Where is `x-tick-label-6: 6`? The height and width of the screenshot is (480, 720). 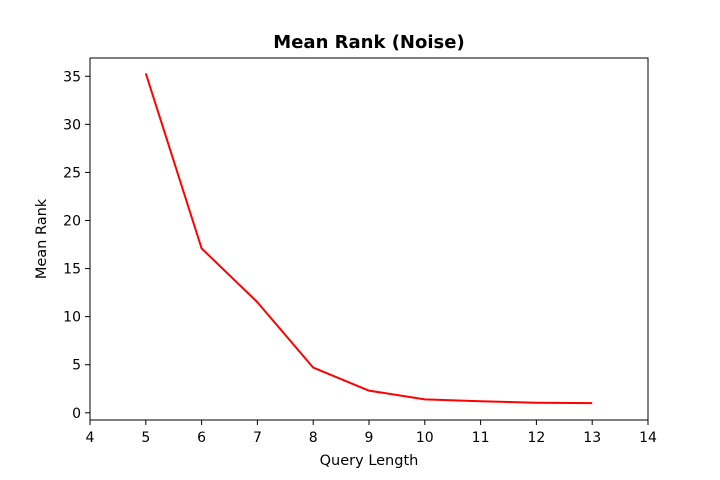 x-tick-label-6: 6 is located at coordinates (201, 438).